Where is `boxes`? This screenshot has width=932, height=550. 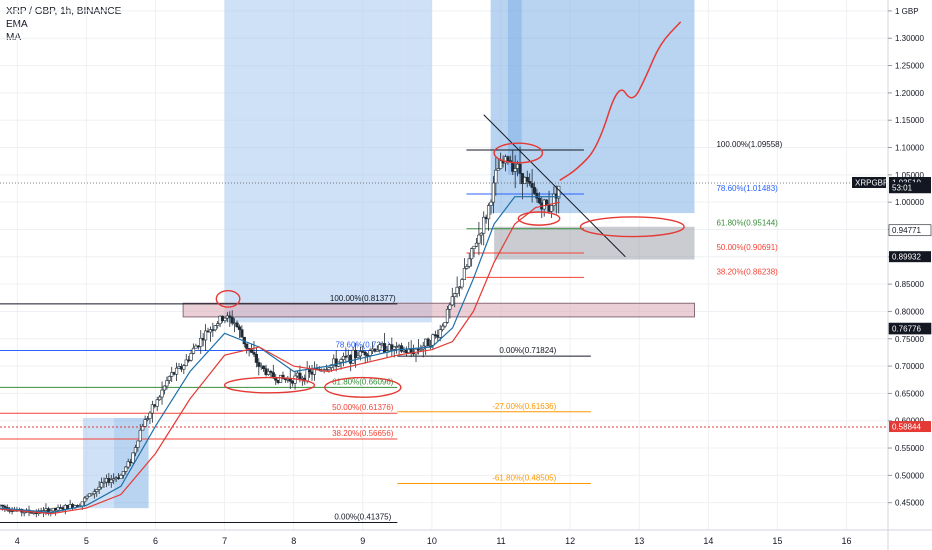
boxes is located at coordinates (439, 272).